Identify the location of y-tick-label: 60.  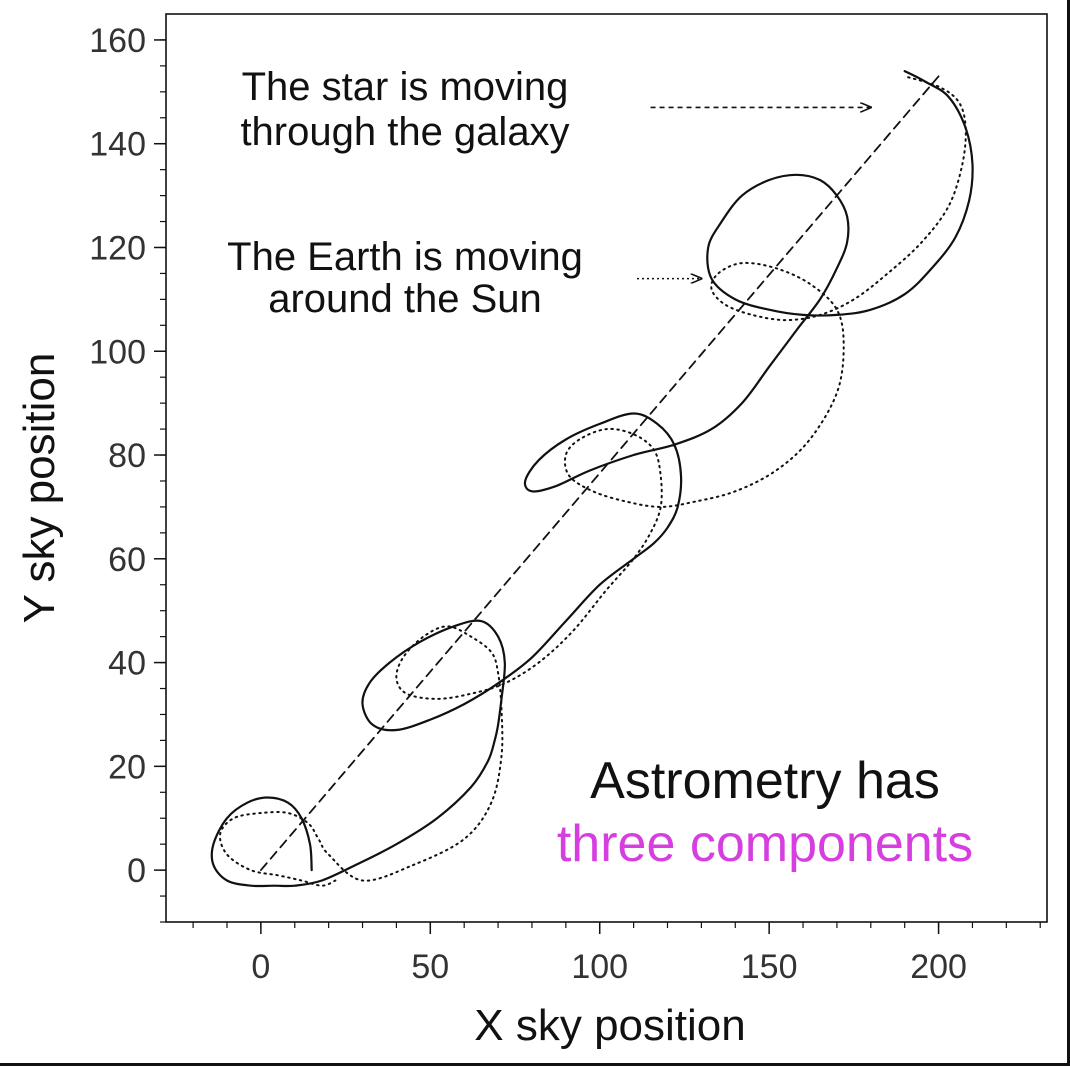
(127, 560).